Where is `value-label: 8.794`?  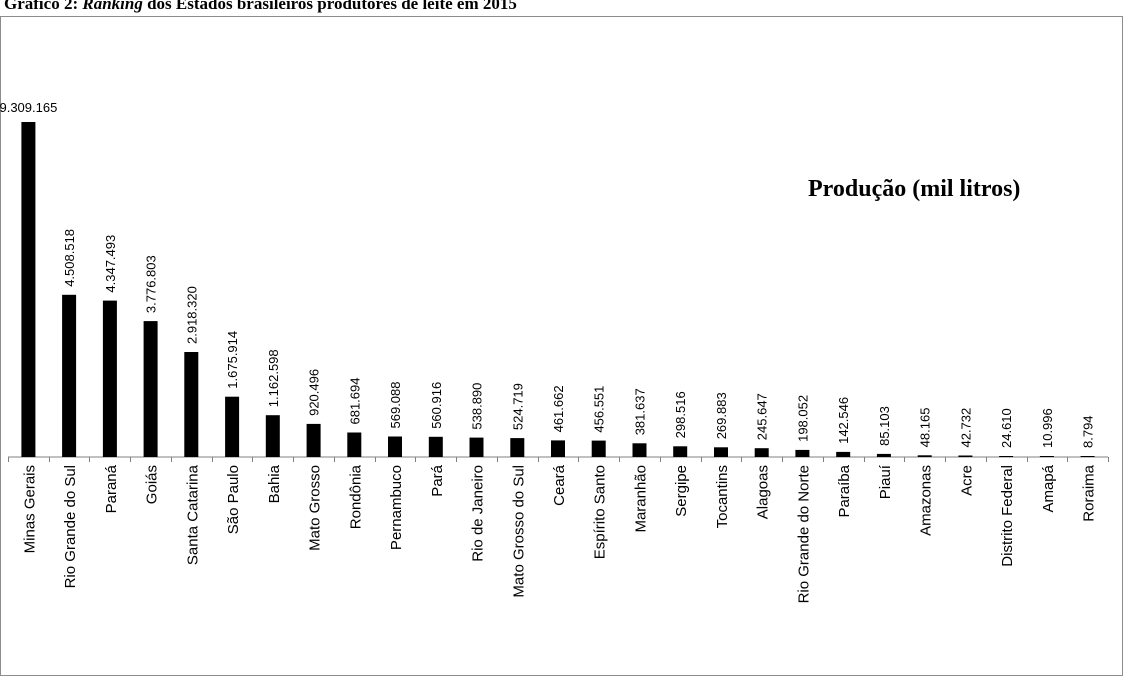
value-label: 8.794 is located at coordinates (1088, 431).